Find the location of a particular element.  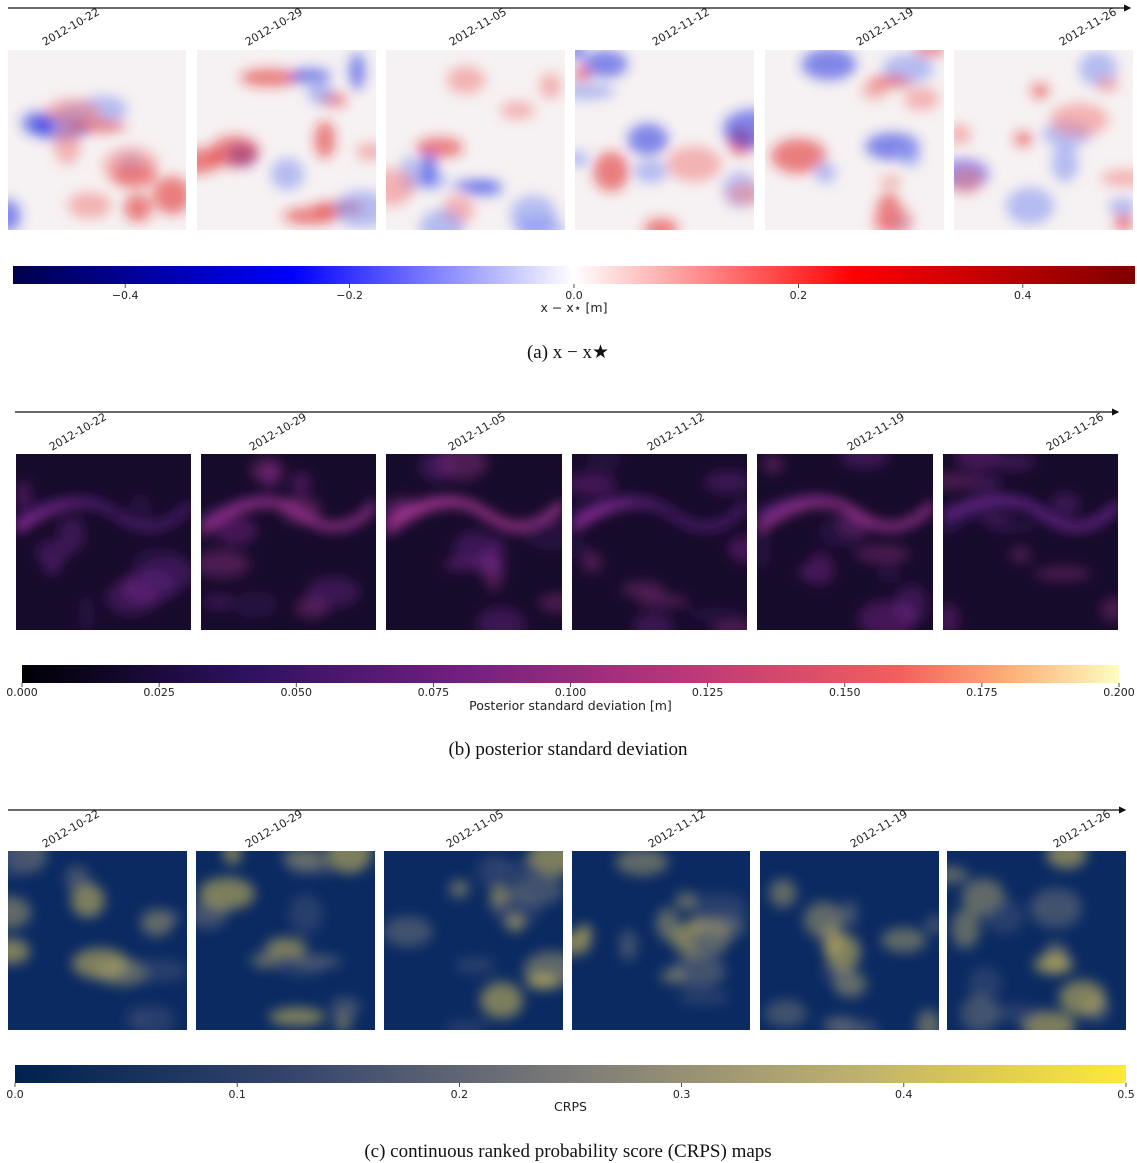

date-label: 2012-11-19 is located at coordinates (876, 431).